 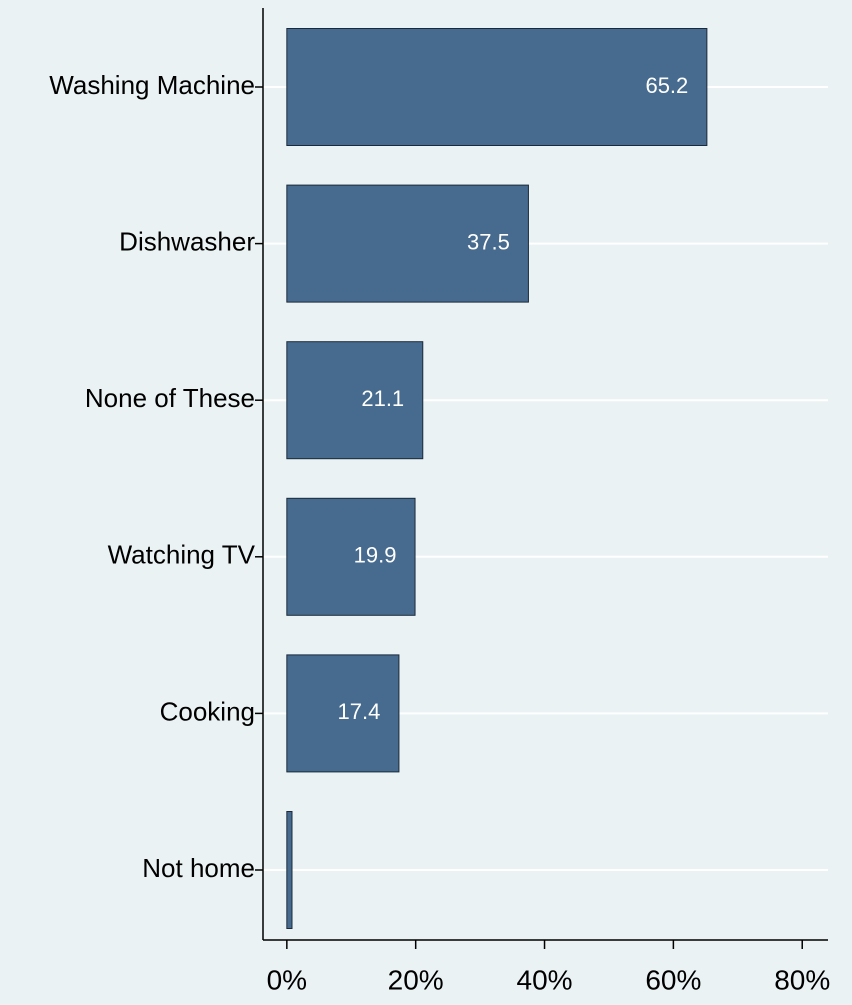 What do you see at coordinates (382, 398) in the screenshot?
I see `value-label: 21.1` at bounding box center [382, 398].